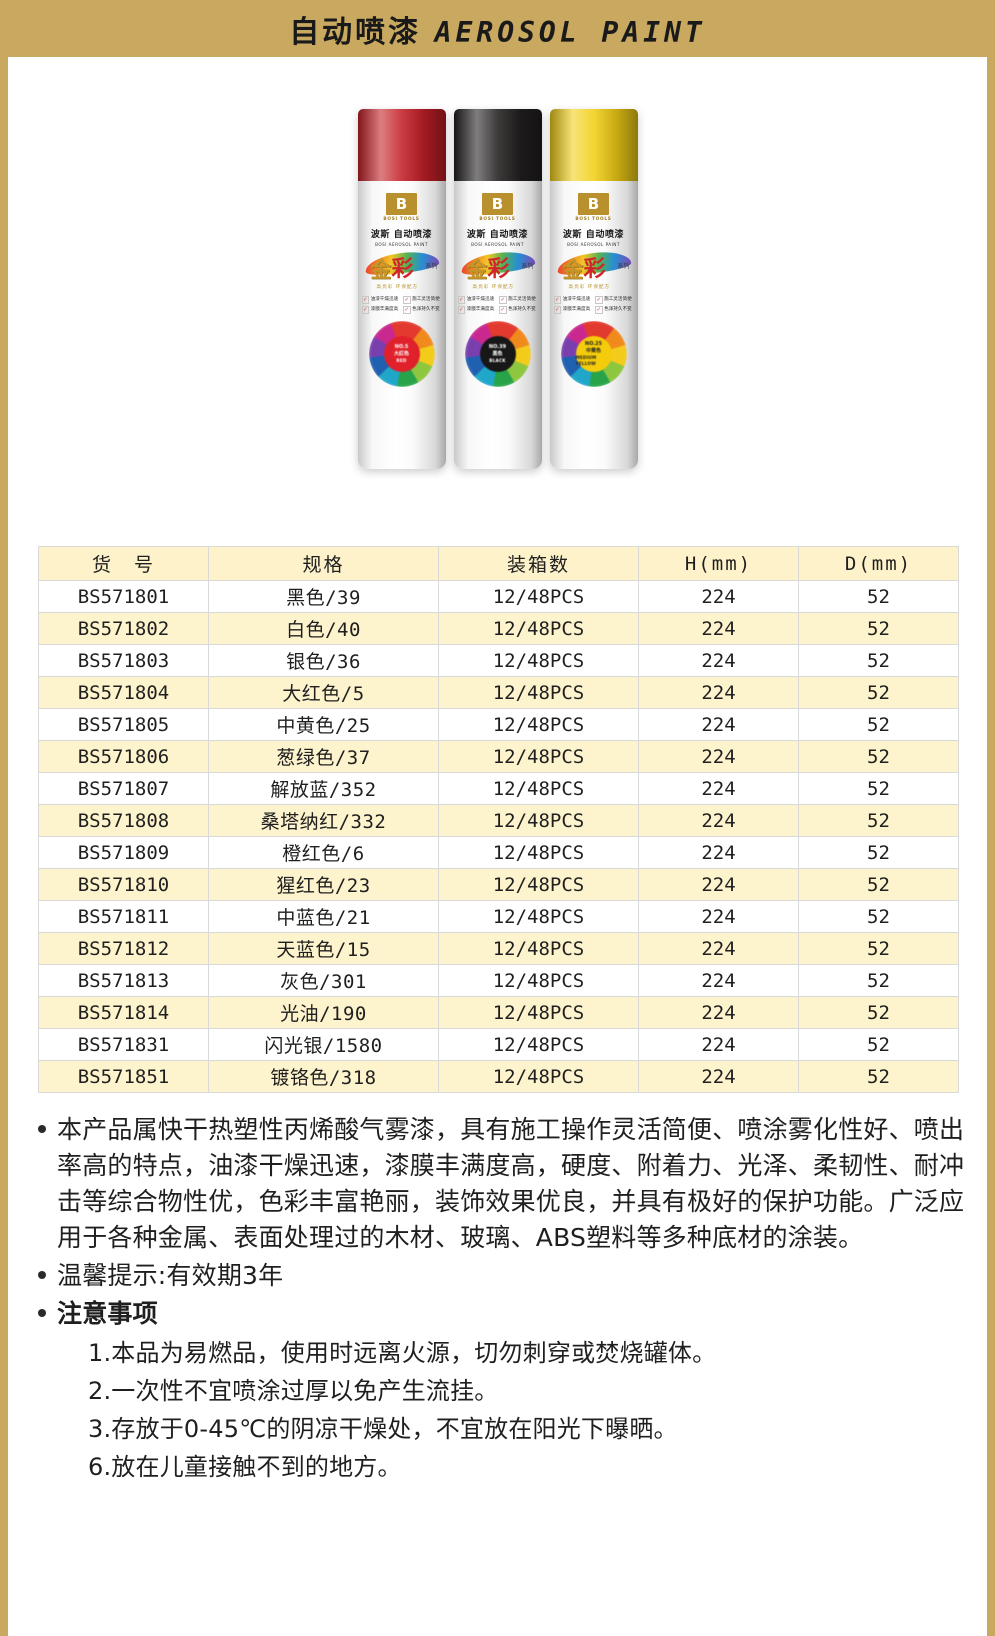  I want to click on table-row: BS571808 桑塔纳红/332 12/48PCS 224 52, so click(498, 820).